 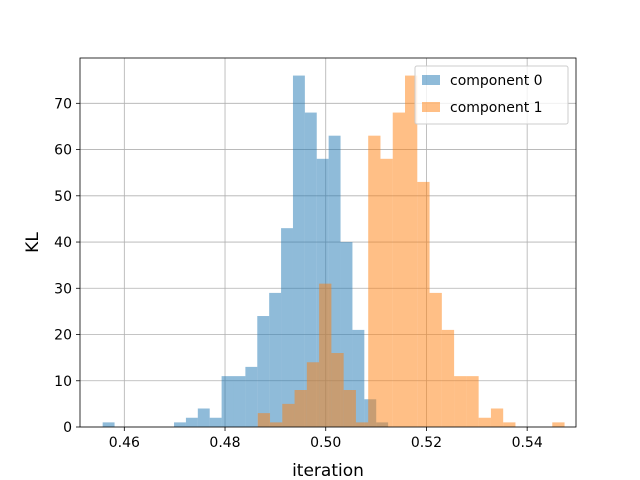 What do you see at coordinates (426, 443) in the screenshot?
I see `x-tick-label: 0.52` at bounding box center [426, 443].